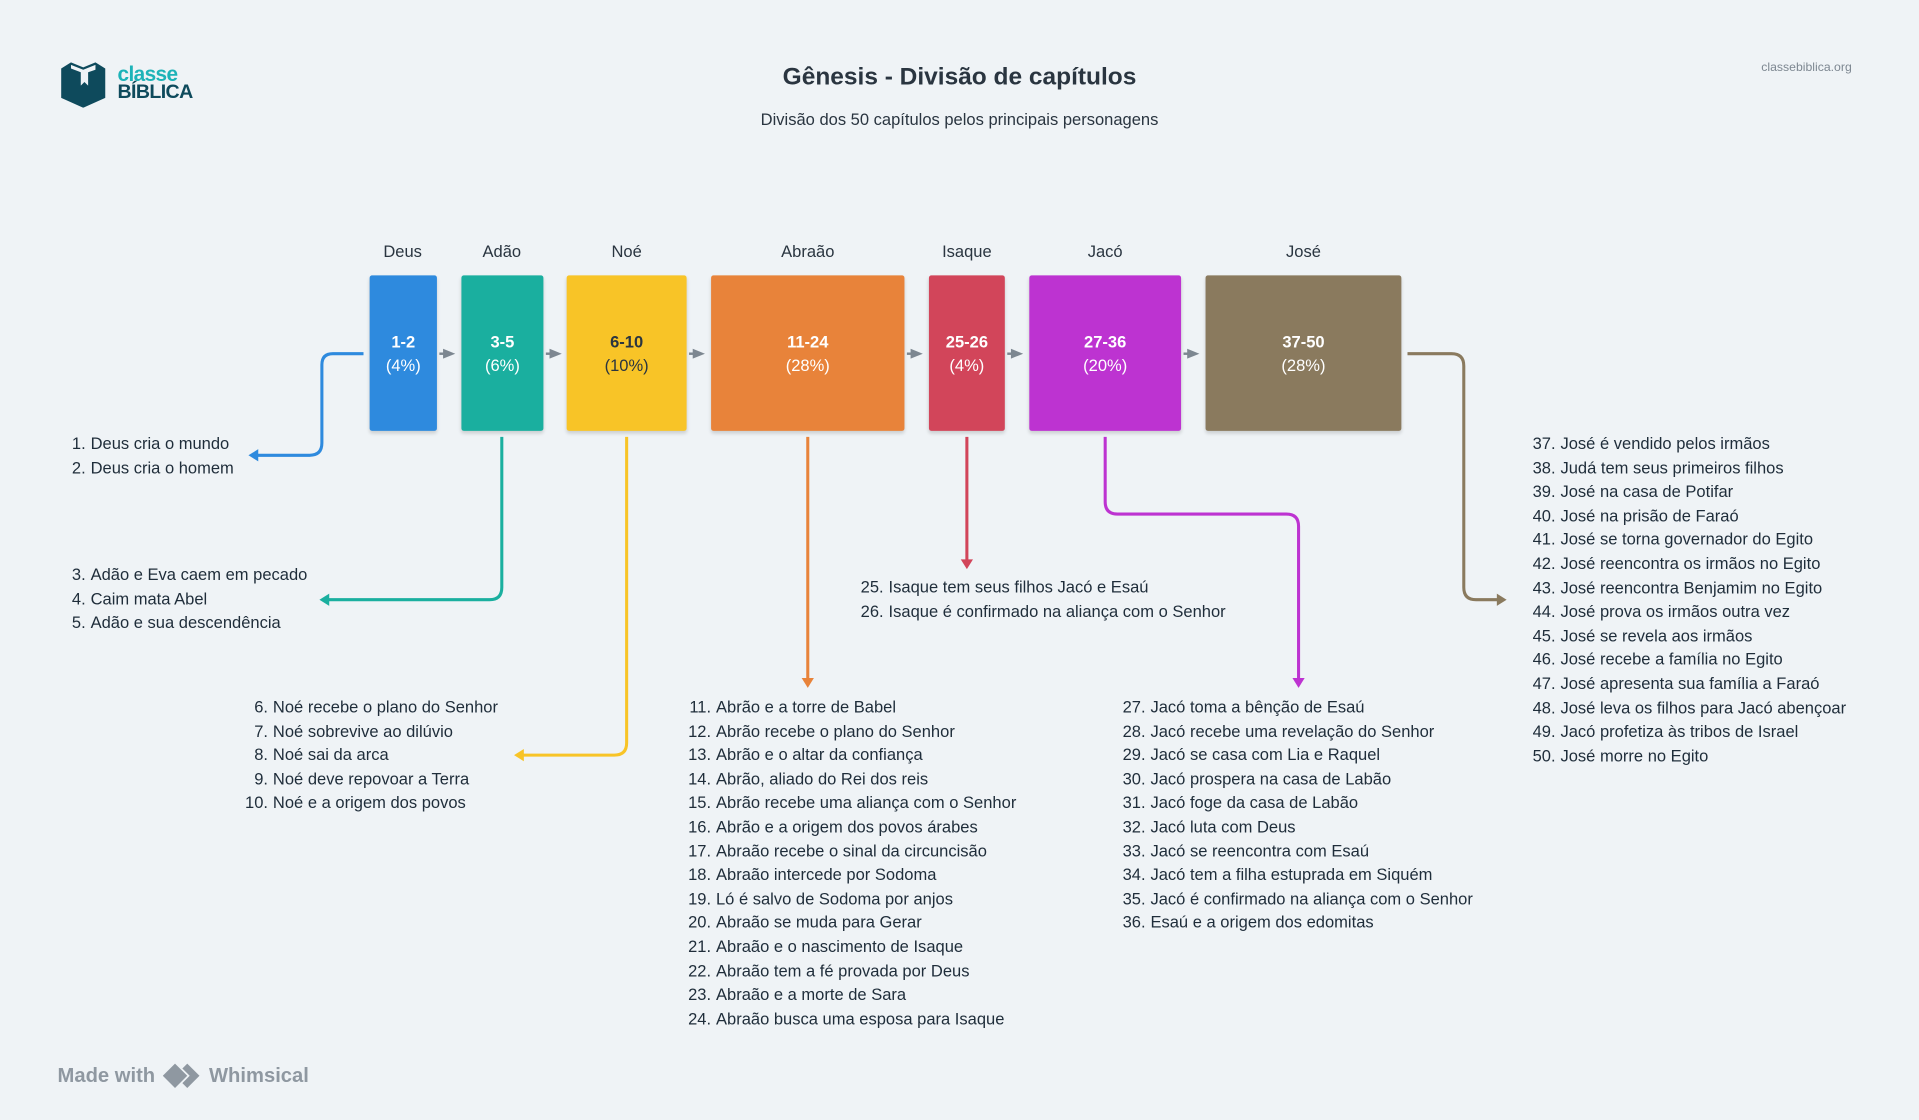 This screenshot has width=1919, height=1120. Describe the element at coordinates (1134, 874) in the screenshot. I see `item-number: 34.` at that location.